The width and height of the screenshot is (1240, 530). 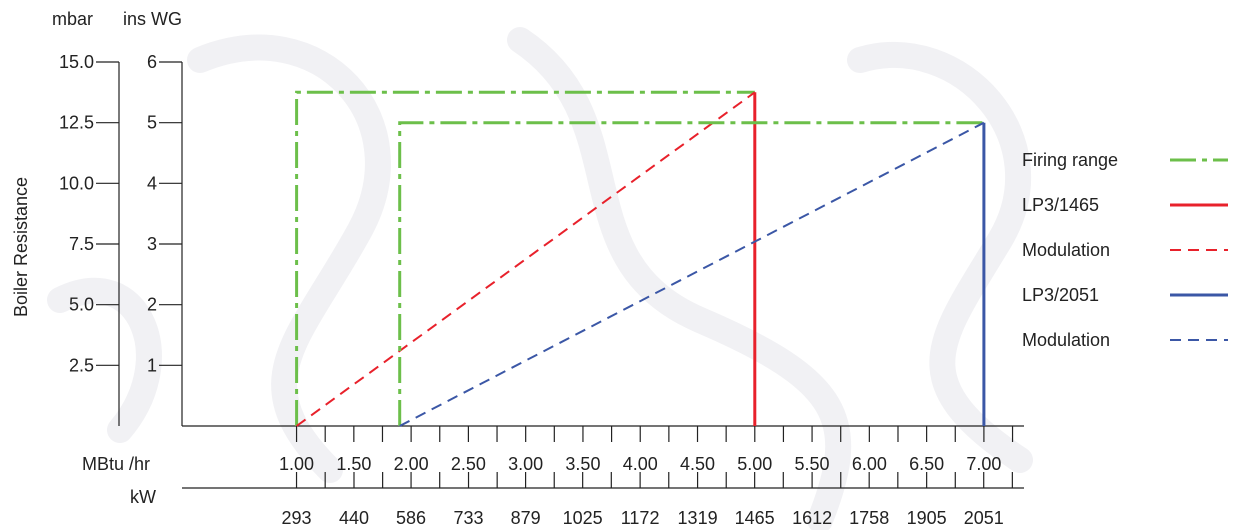 I want to click on x-mbtu-tick-label: 3.50, so click(x=582, y=464).